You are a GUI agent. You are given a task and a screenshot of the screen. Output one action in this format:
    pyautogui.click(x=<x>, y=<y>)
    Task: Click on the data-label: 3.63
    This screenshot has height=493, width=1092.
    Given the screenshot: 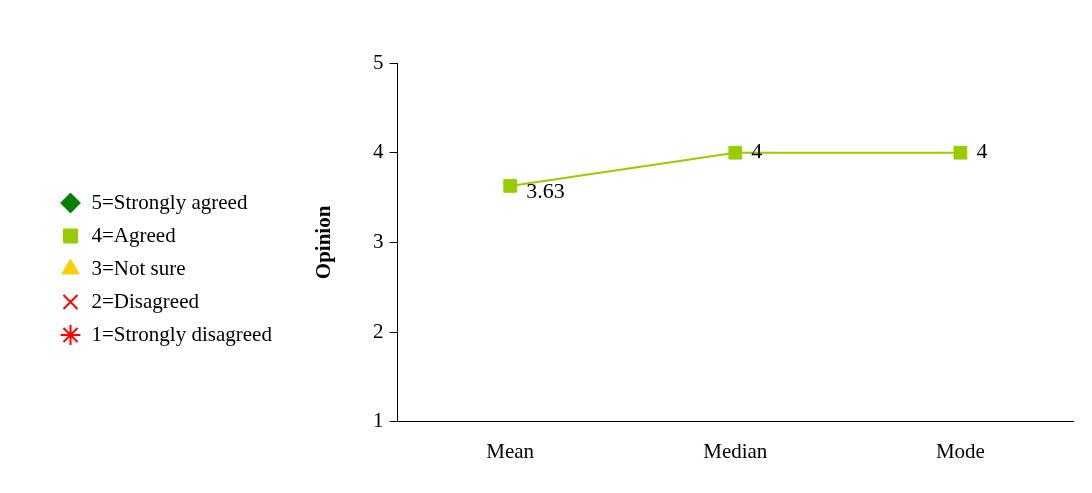 What is the action you would take?
    pyautogui.click(x=545, y=190)
    